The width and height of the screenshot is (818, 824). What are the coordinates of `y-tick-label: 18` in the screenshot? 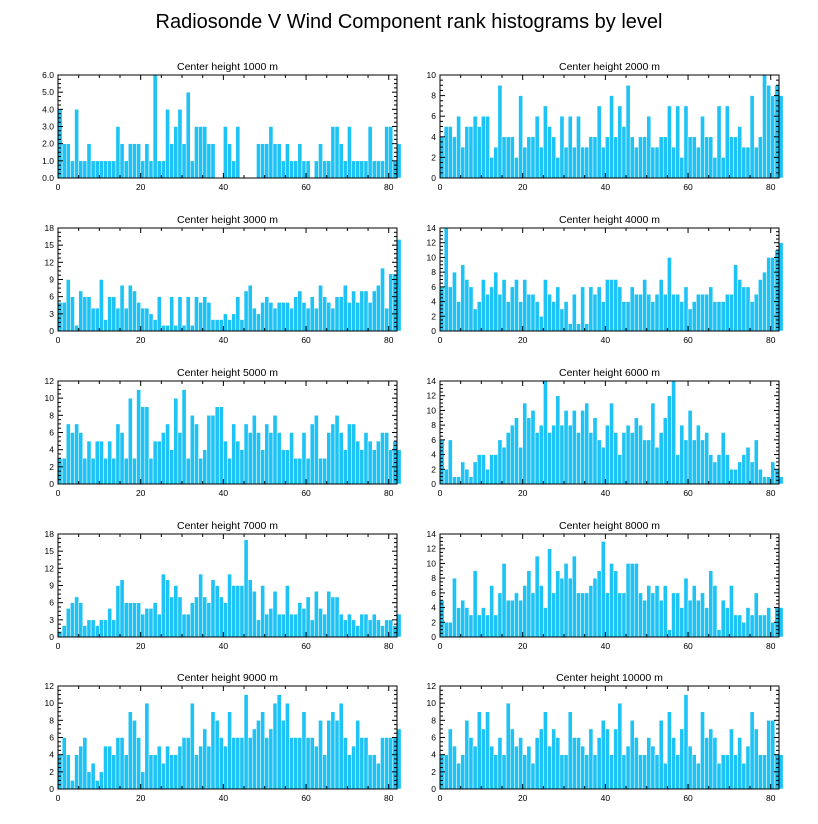 It's located at (50, 228).